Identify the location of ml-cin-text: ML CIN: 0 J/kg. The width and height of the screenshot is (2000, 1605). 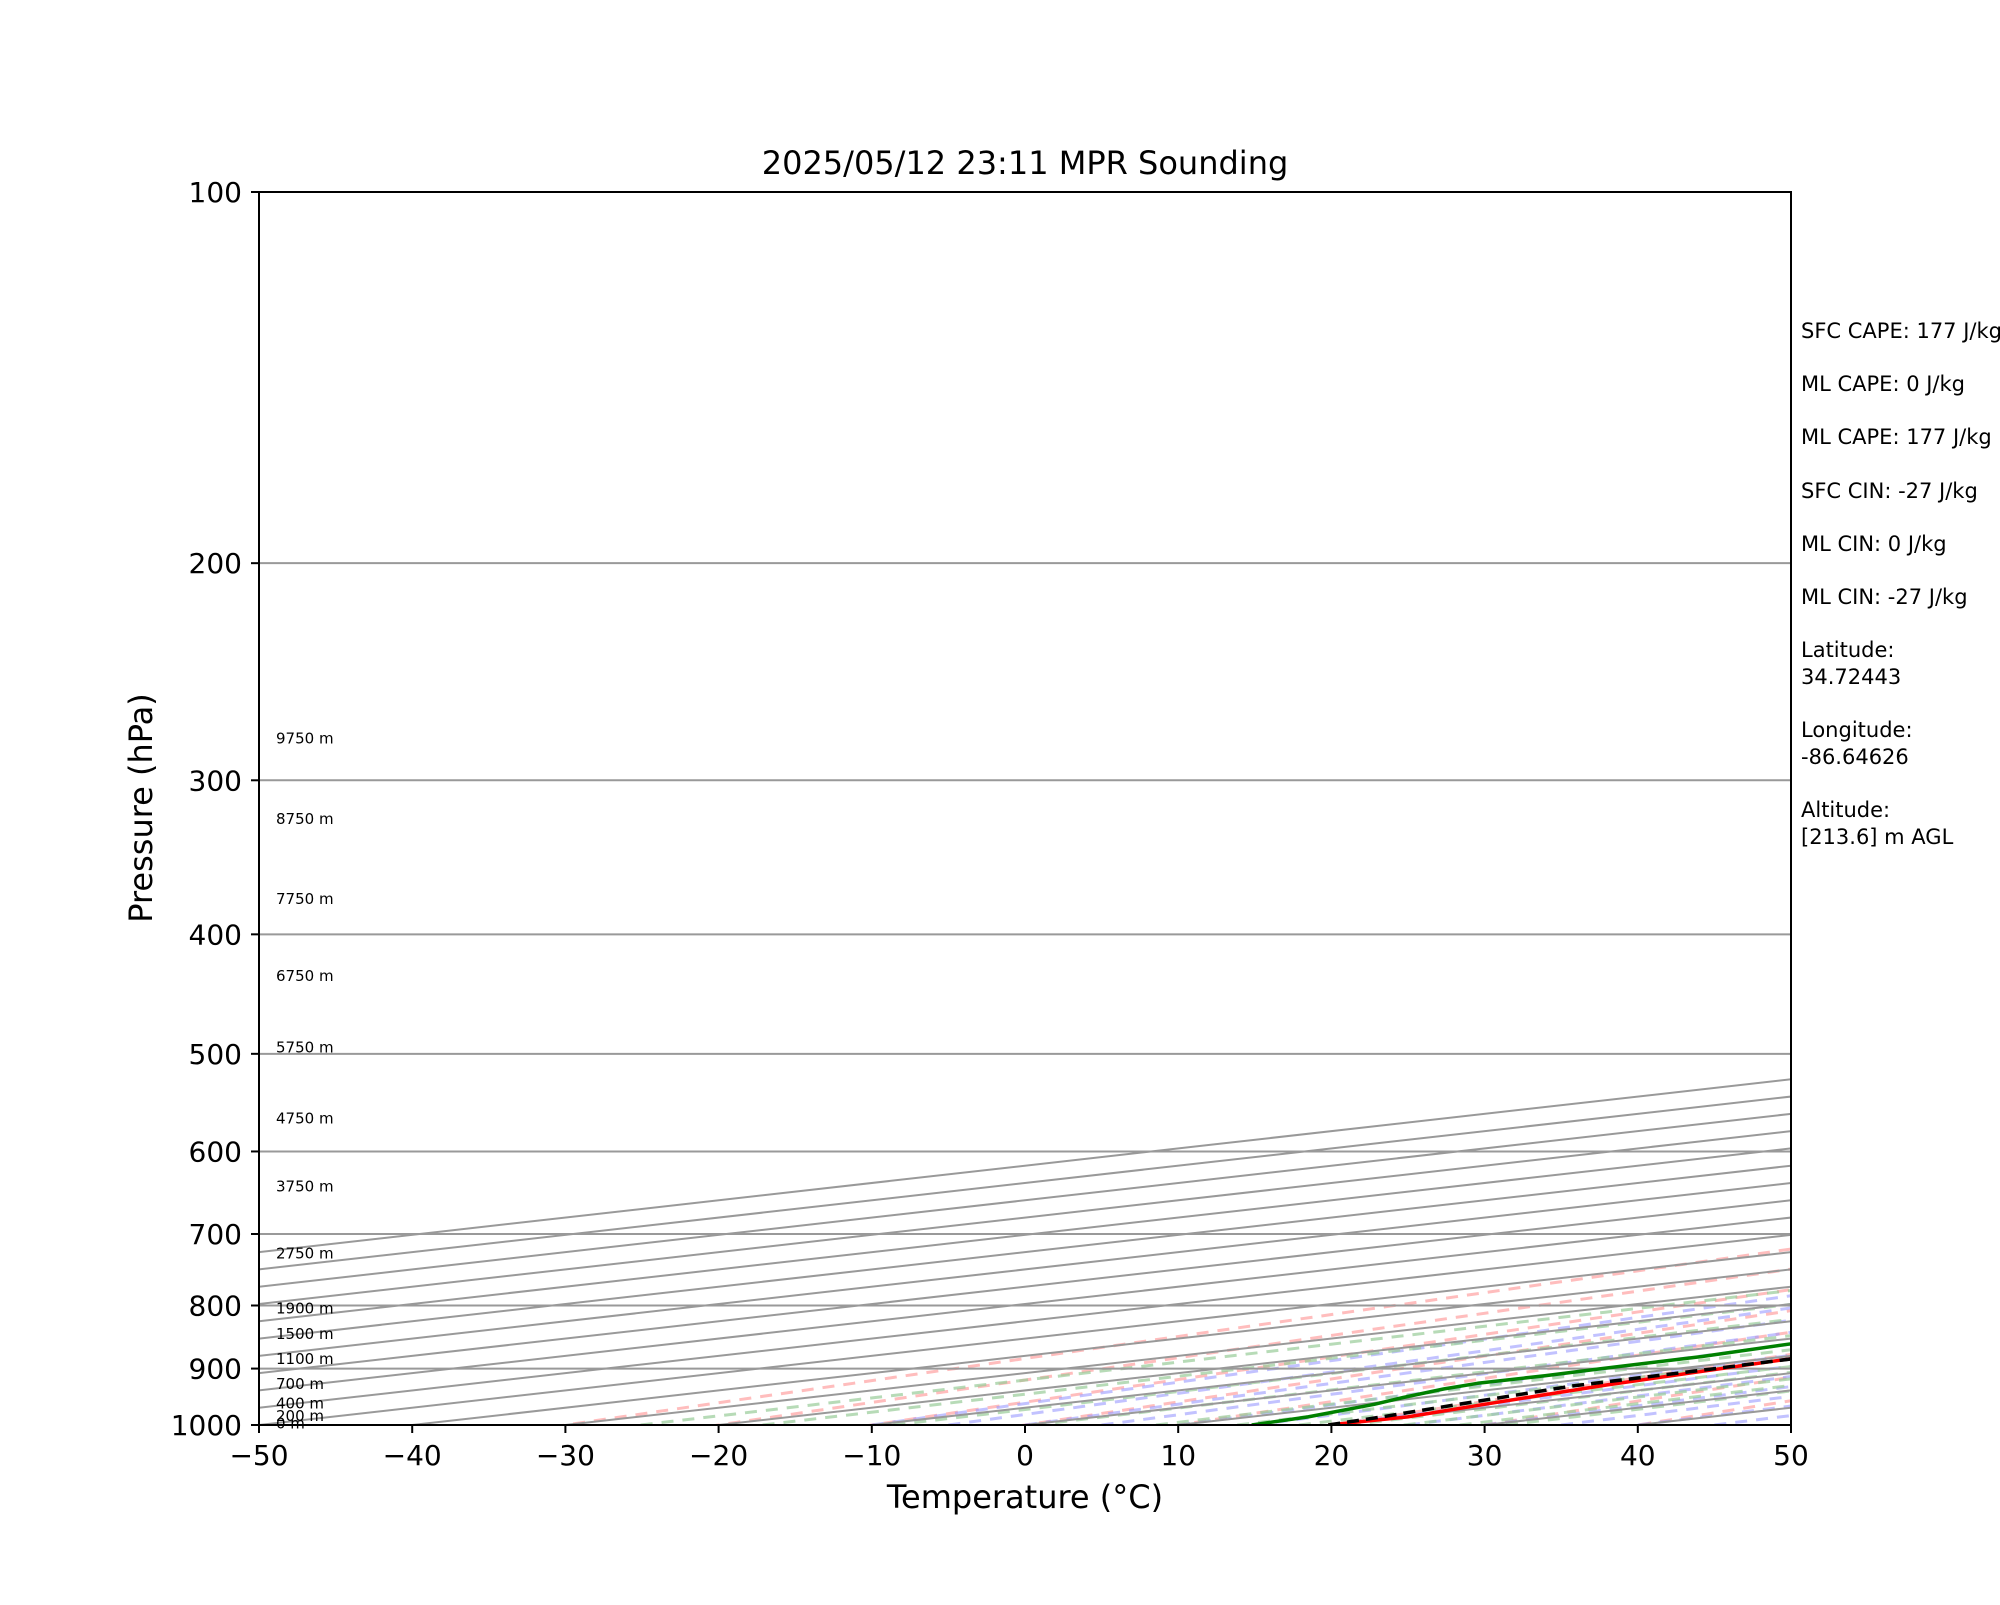
(1874, 544).